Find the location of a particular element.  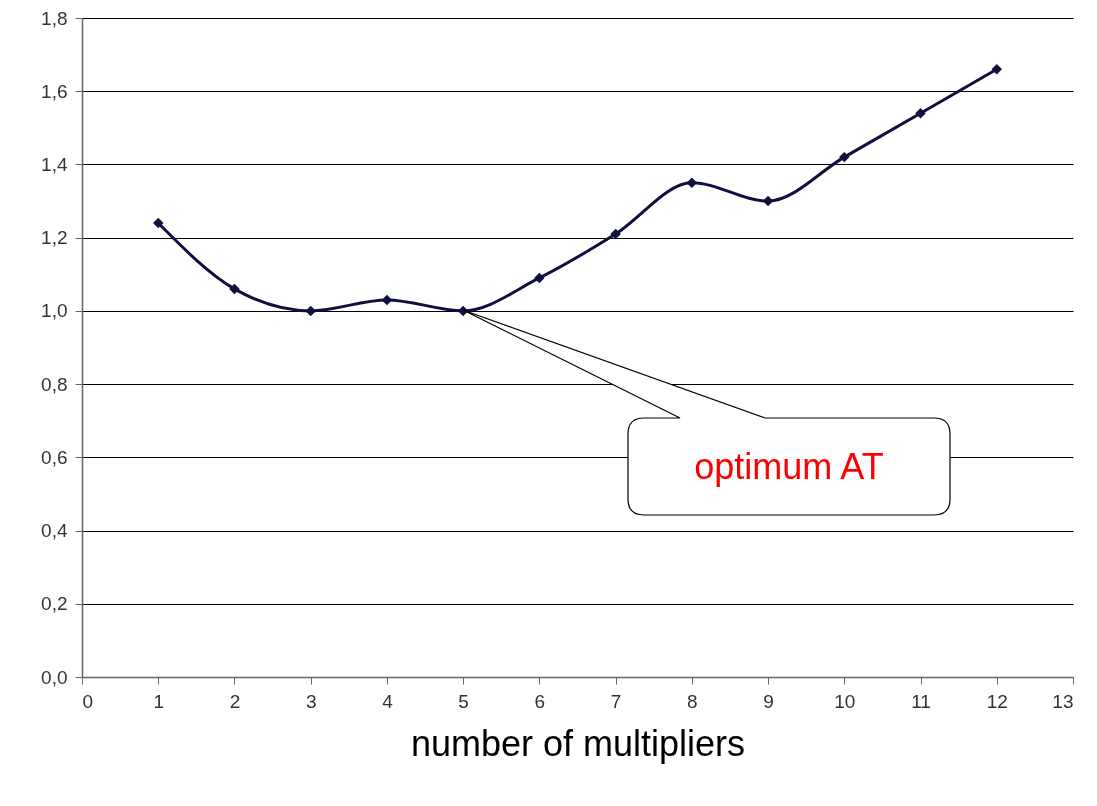

annotation: optimum AT is located at coordinates (789, 466).